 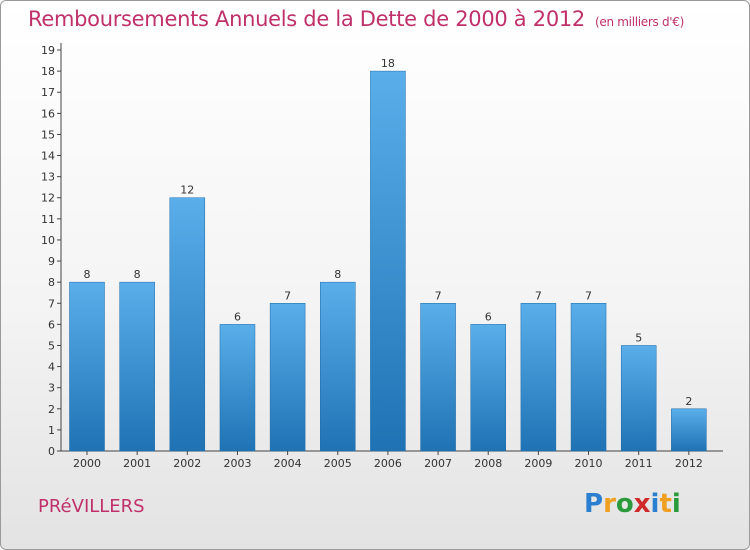 I want to click on bar-value-label: 18, so click(x=388, y=63).